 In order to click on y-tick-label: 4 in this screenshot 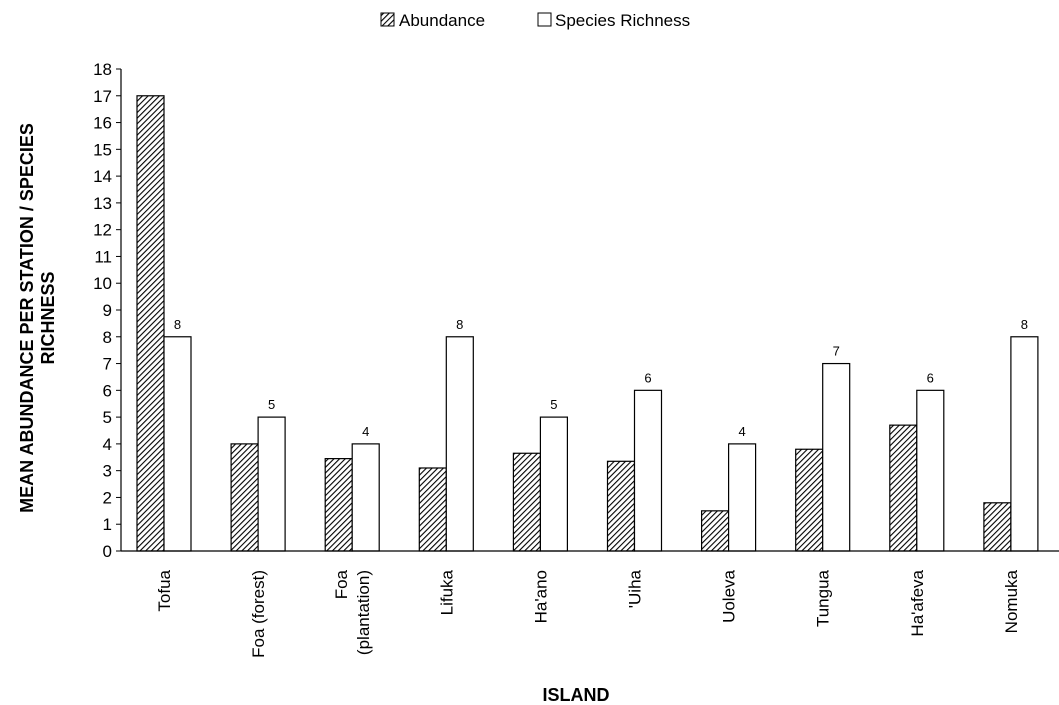, I will do `click(107, 444)`.